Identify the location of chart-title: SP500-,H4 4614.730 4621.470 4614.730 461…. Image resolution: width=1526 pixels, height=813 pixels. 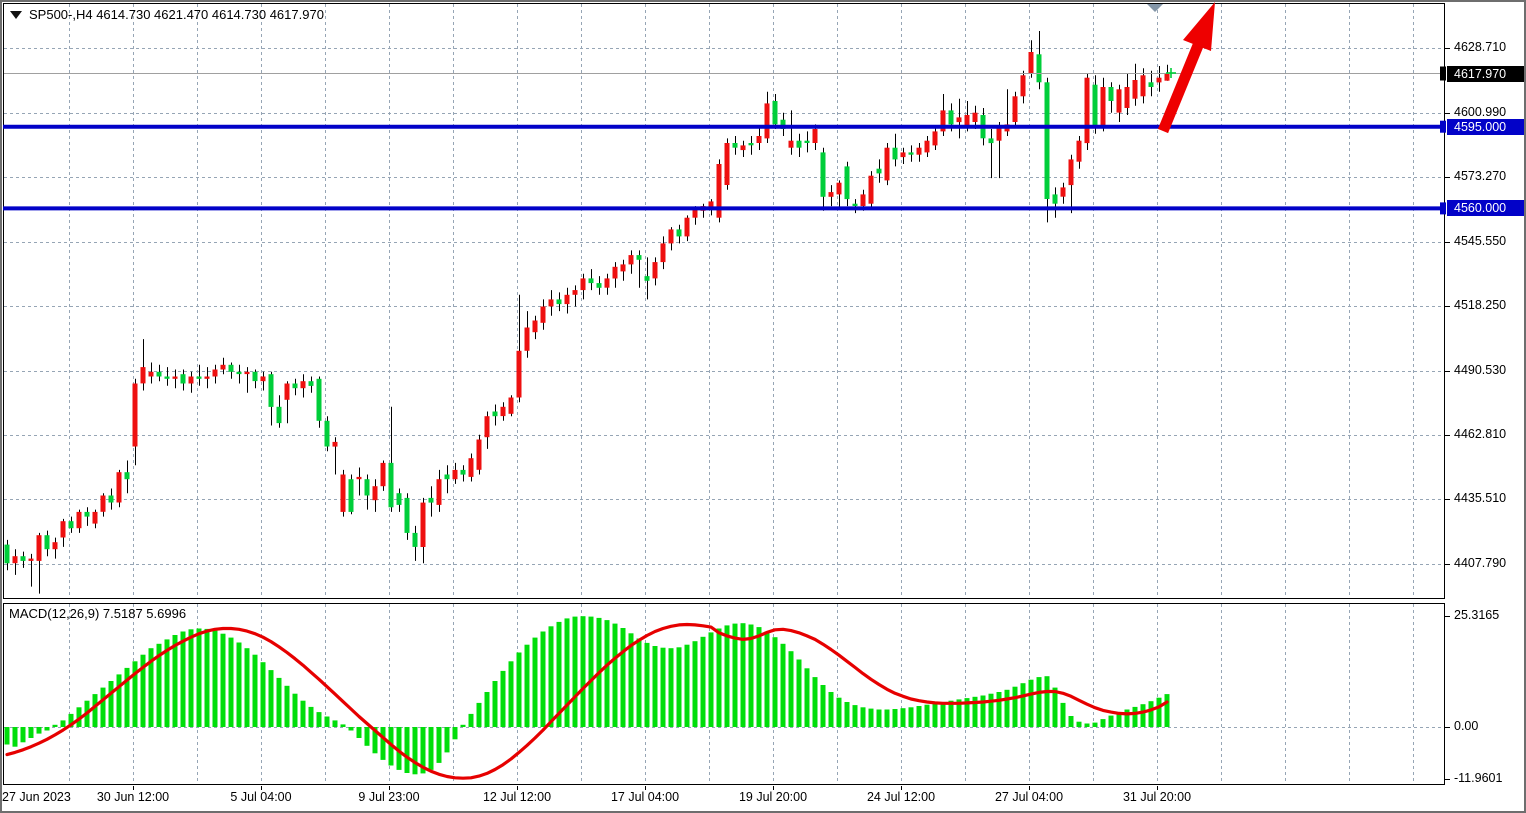
(176, 14).